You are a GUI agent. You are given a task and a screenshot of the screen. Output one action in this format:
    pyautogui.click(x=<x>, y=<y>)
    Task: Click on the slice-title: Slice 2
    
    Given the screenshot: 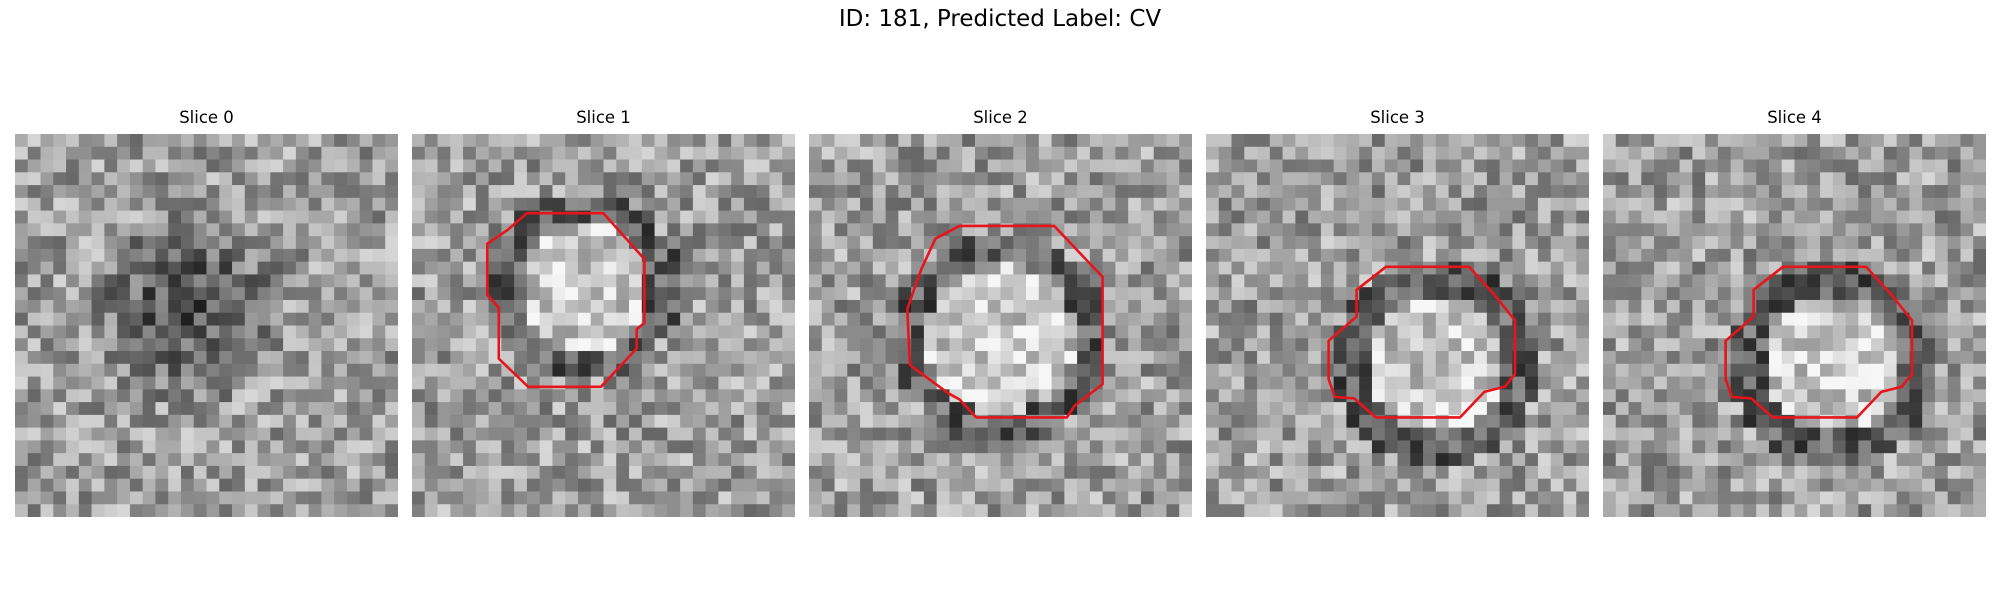 What is the action you would take?
    pyautogui.click(x=1000, y=117)
    